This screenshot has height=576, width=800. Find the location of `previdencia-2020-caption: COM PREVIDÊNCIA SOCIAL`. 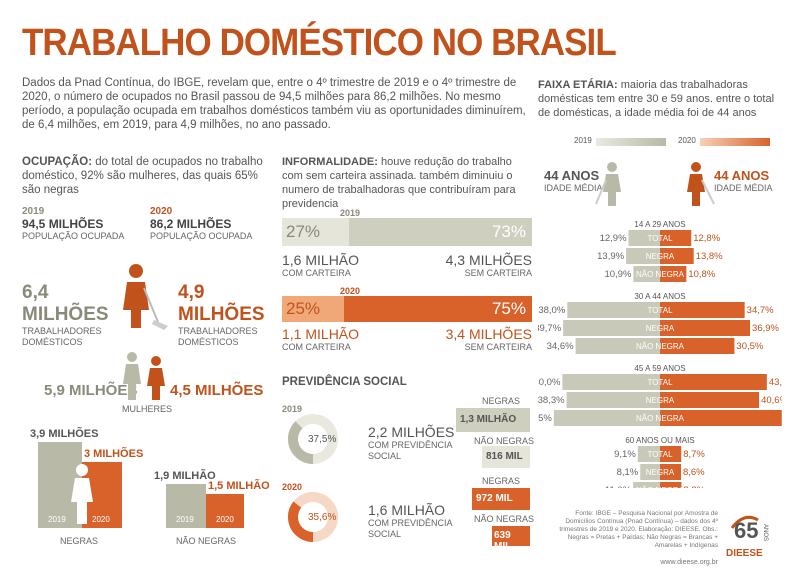

previdencia-2020-caption: COM PREVIDÊNCIA SOCIAL is located at coordinates (410, 528).